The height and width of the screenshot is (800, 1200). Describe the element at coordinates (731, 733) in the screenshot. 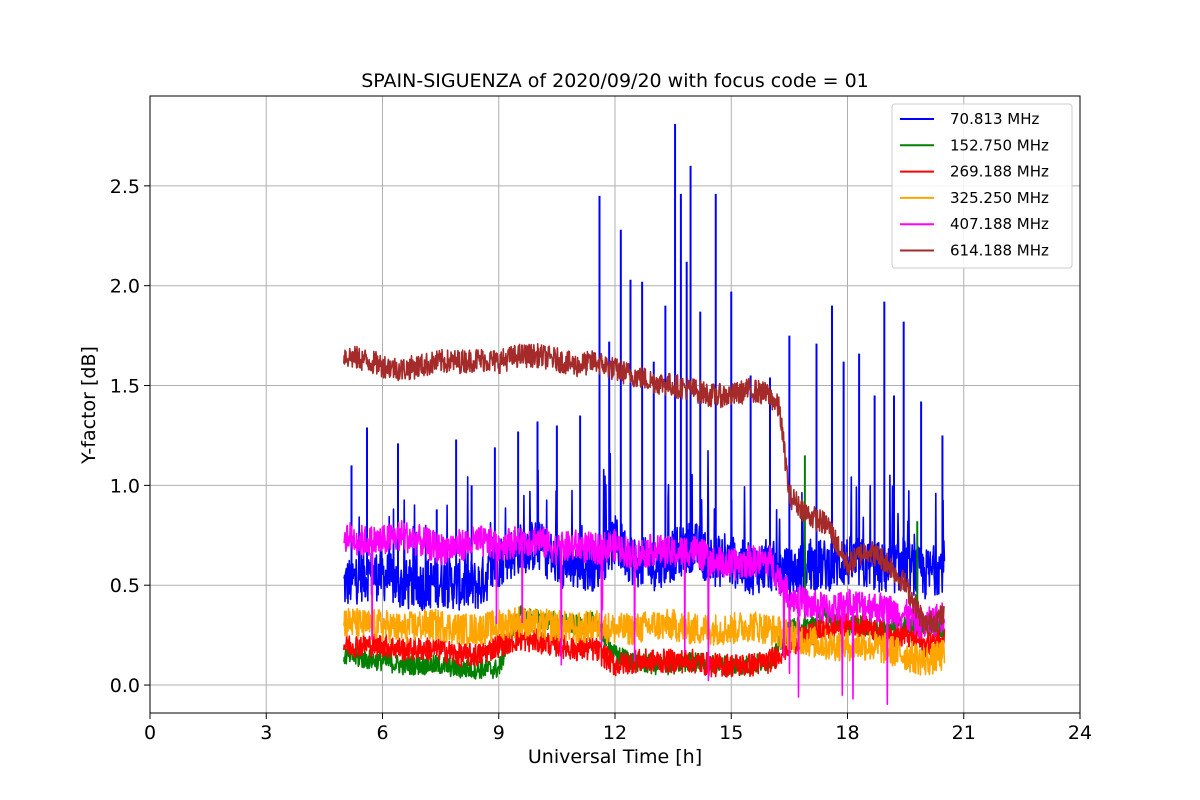

I see `x-tick-label: 15` at that location.